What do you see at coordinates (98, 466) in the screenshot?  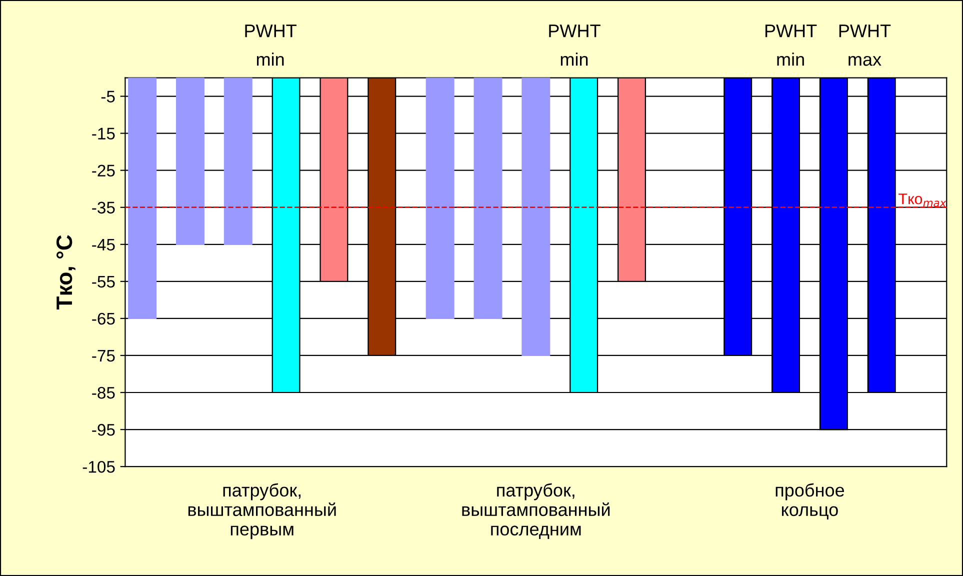 I see `y-tick-label: -105` at bounding box center [98, 466].